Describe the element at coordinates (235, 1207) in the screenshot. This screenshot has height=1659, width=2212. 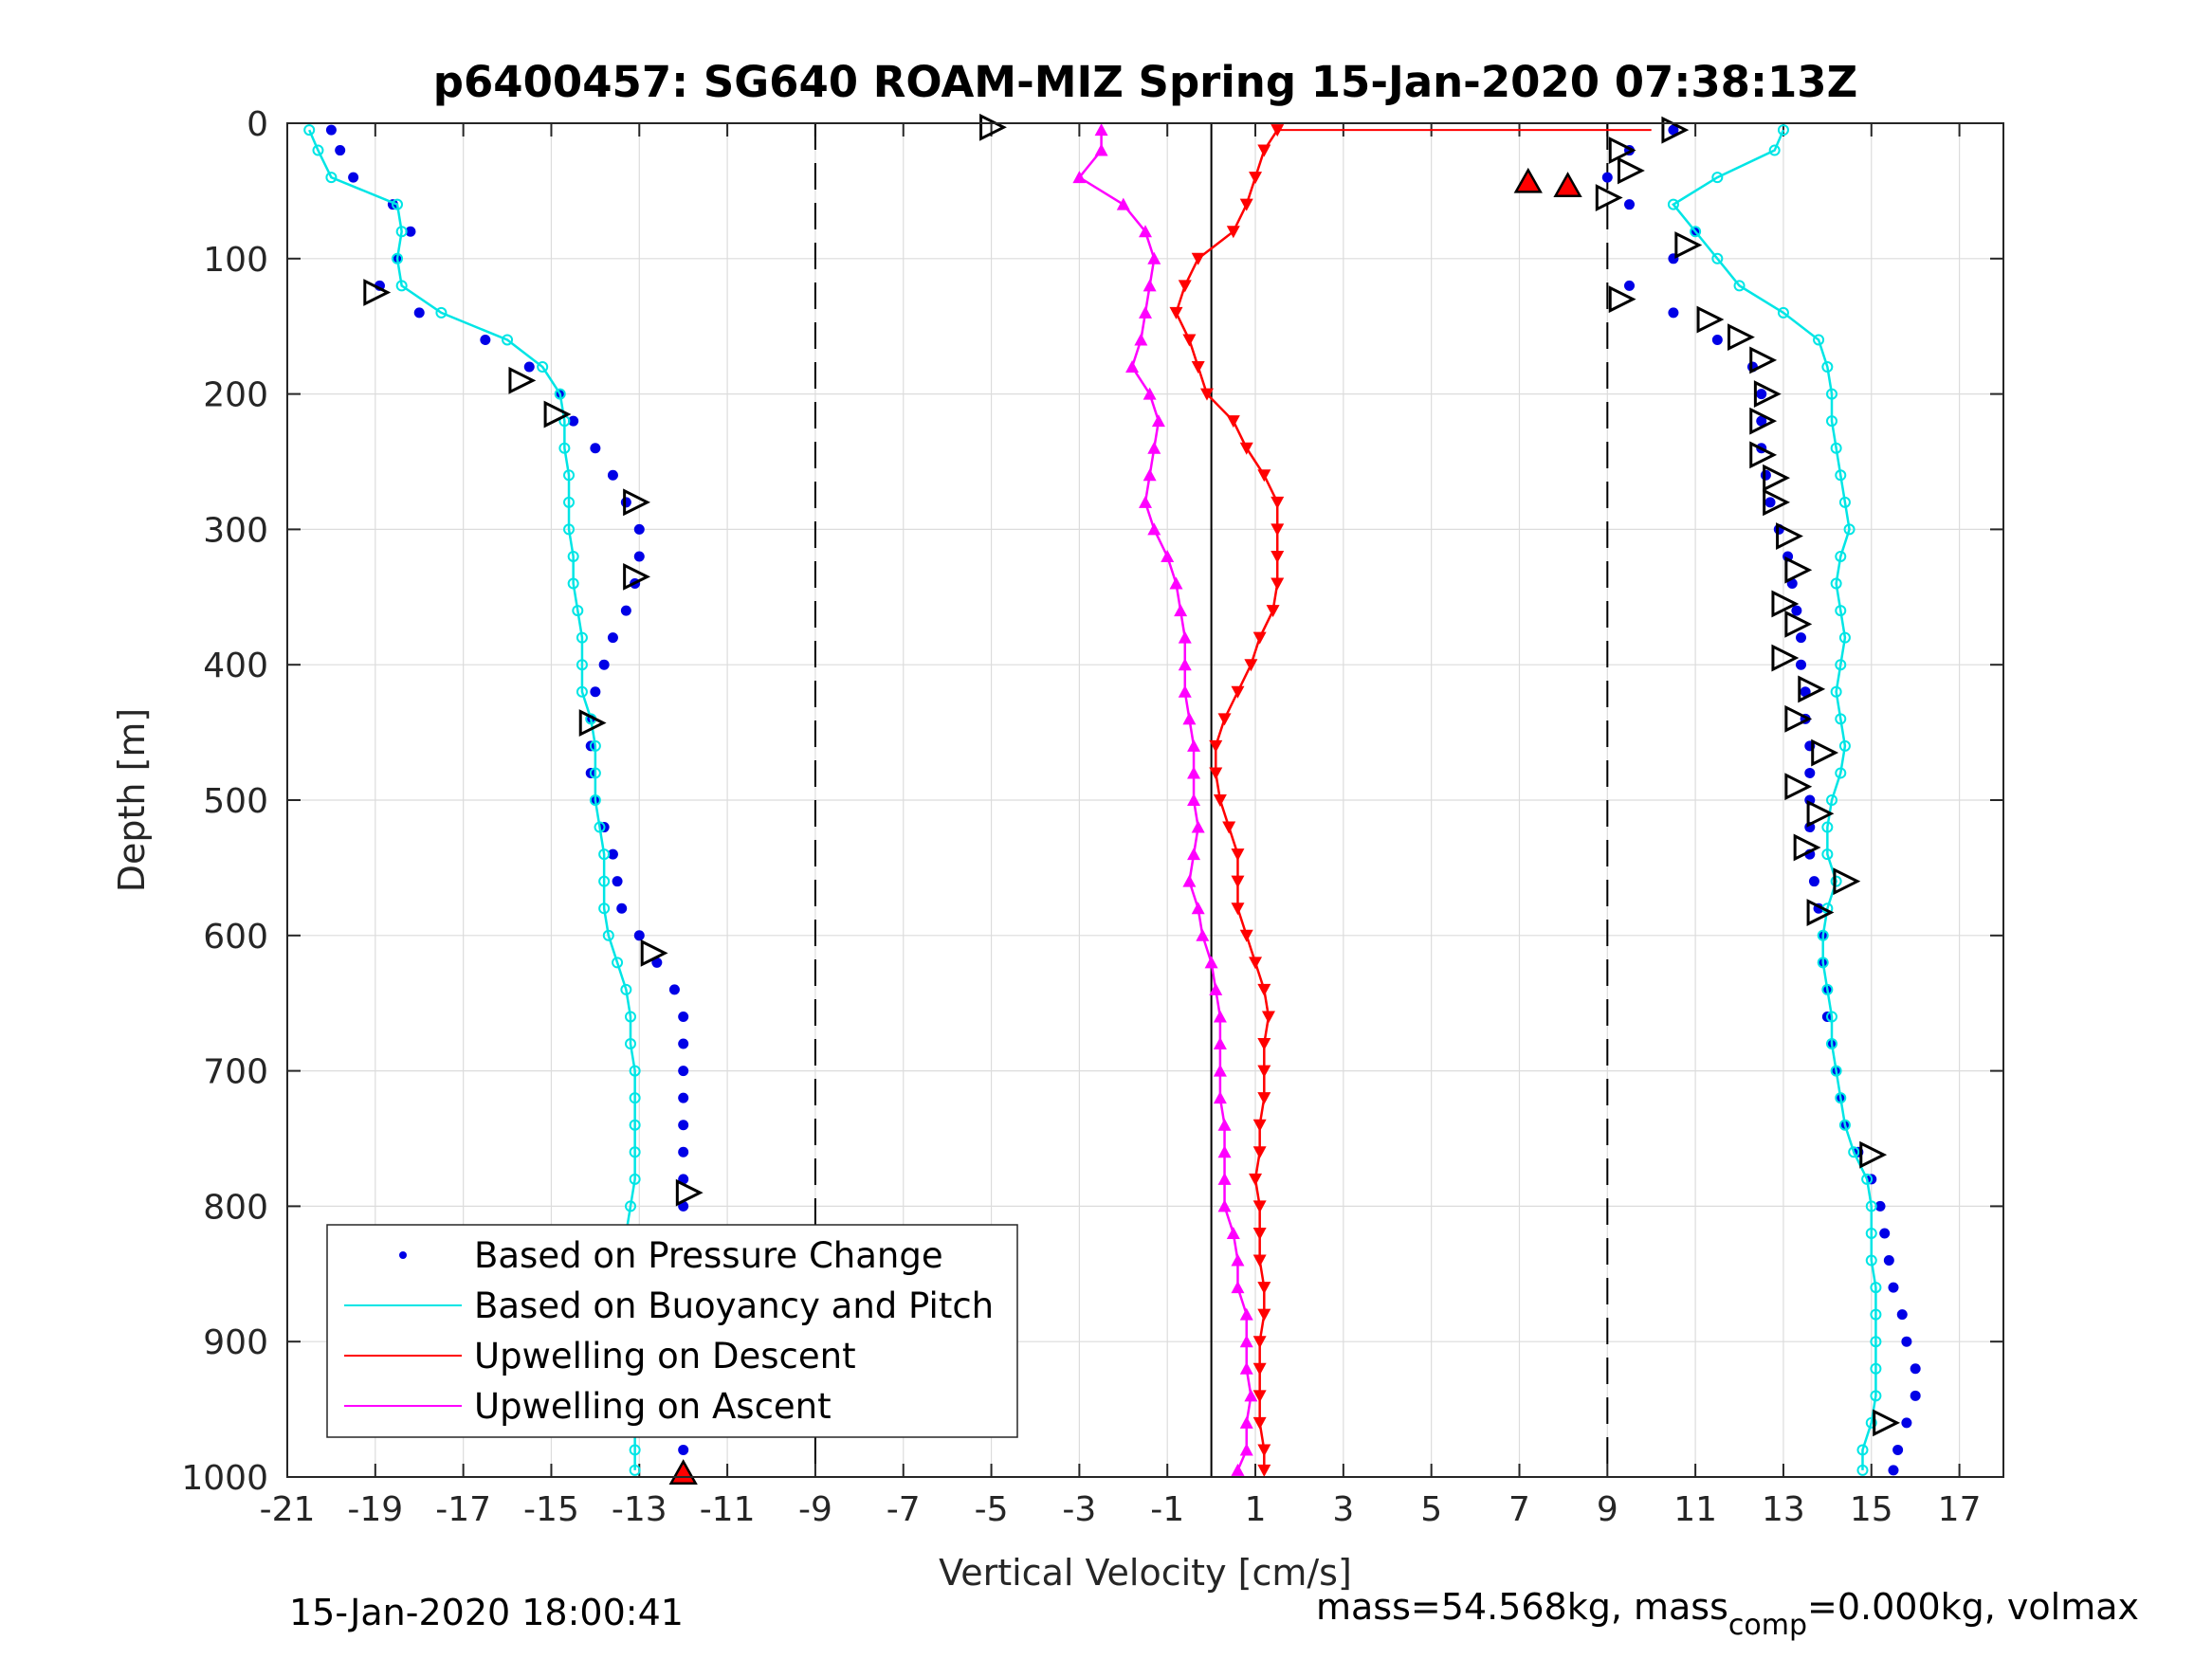
I see `y-tick-label: 800` at that location.